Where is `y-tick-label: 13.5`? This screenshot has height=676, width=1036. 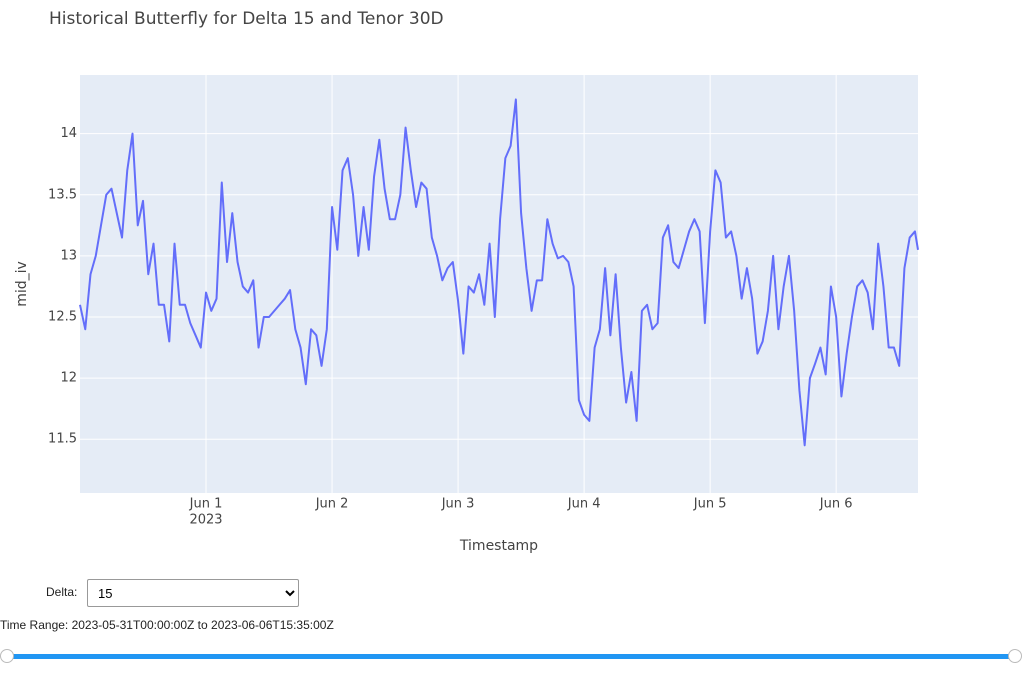
y-tick-label: 13.5 is located at coordinates (62, 194).